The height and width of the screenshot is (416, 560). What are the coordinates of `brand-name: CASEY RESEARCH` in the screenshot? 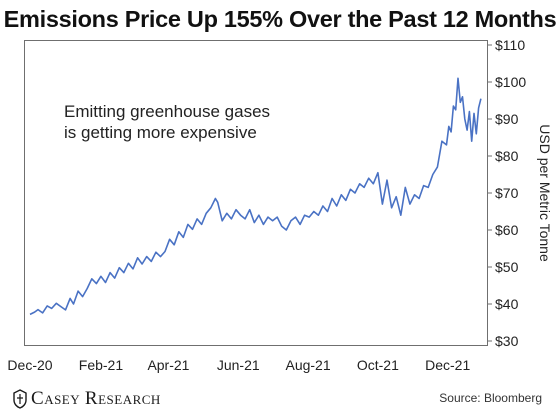 It's located at (96, 398).